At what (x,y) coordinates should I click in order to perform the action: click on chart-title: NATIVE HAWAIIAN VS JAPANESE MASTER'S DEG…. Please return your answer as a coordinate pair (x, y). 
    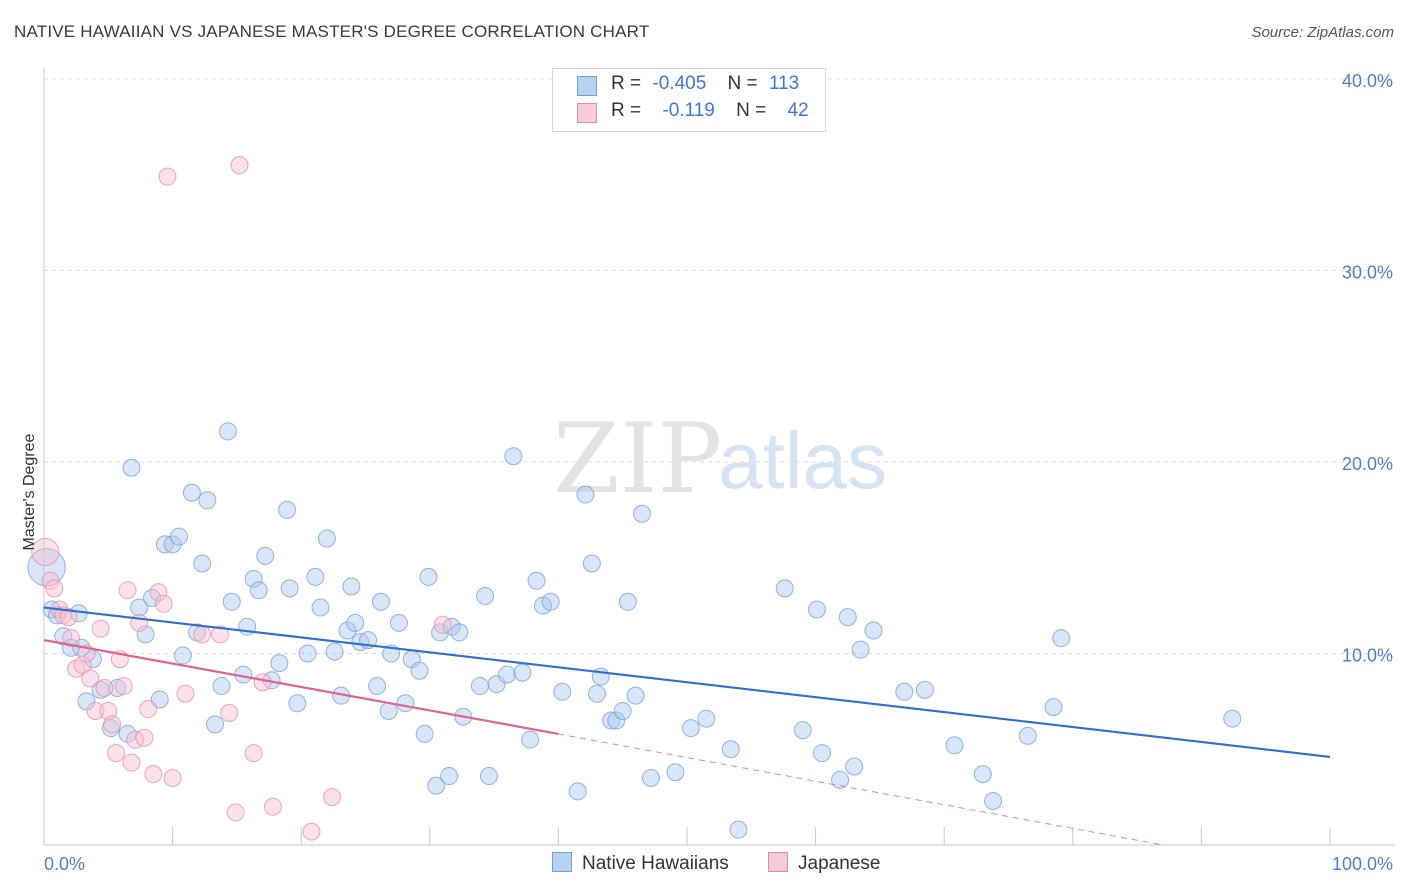
    Looking at the image, I should click on (332, 31).